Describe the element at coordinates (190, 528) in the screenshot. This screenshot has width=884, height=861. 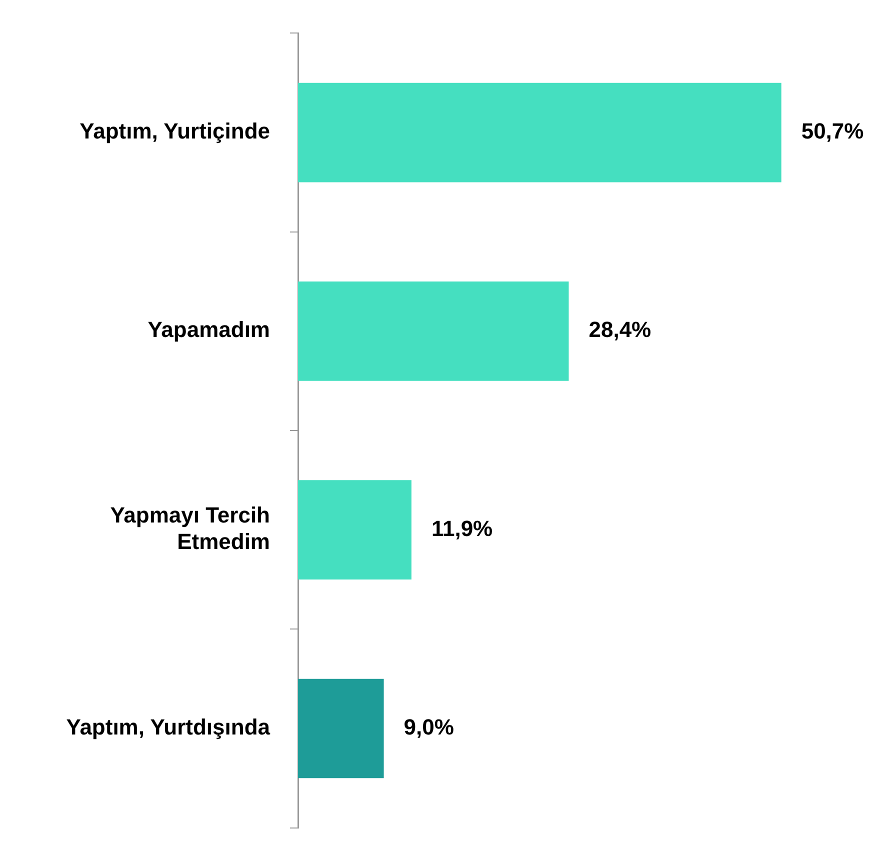
I see `y-tick-label: Yapmayı Tercih Etmedim` at that location.